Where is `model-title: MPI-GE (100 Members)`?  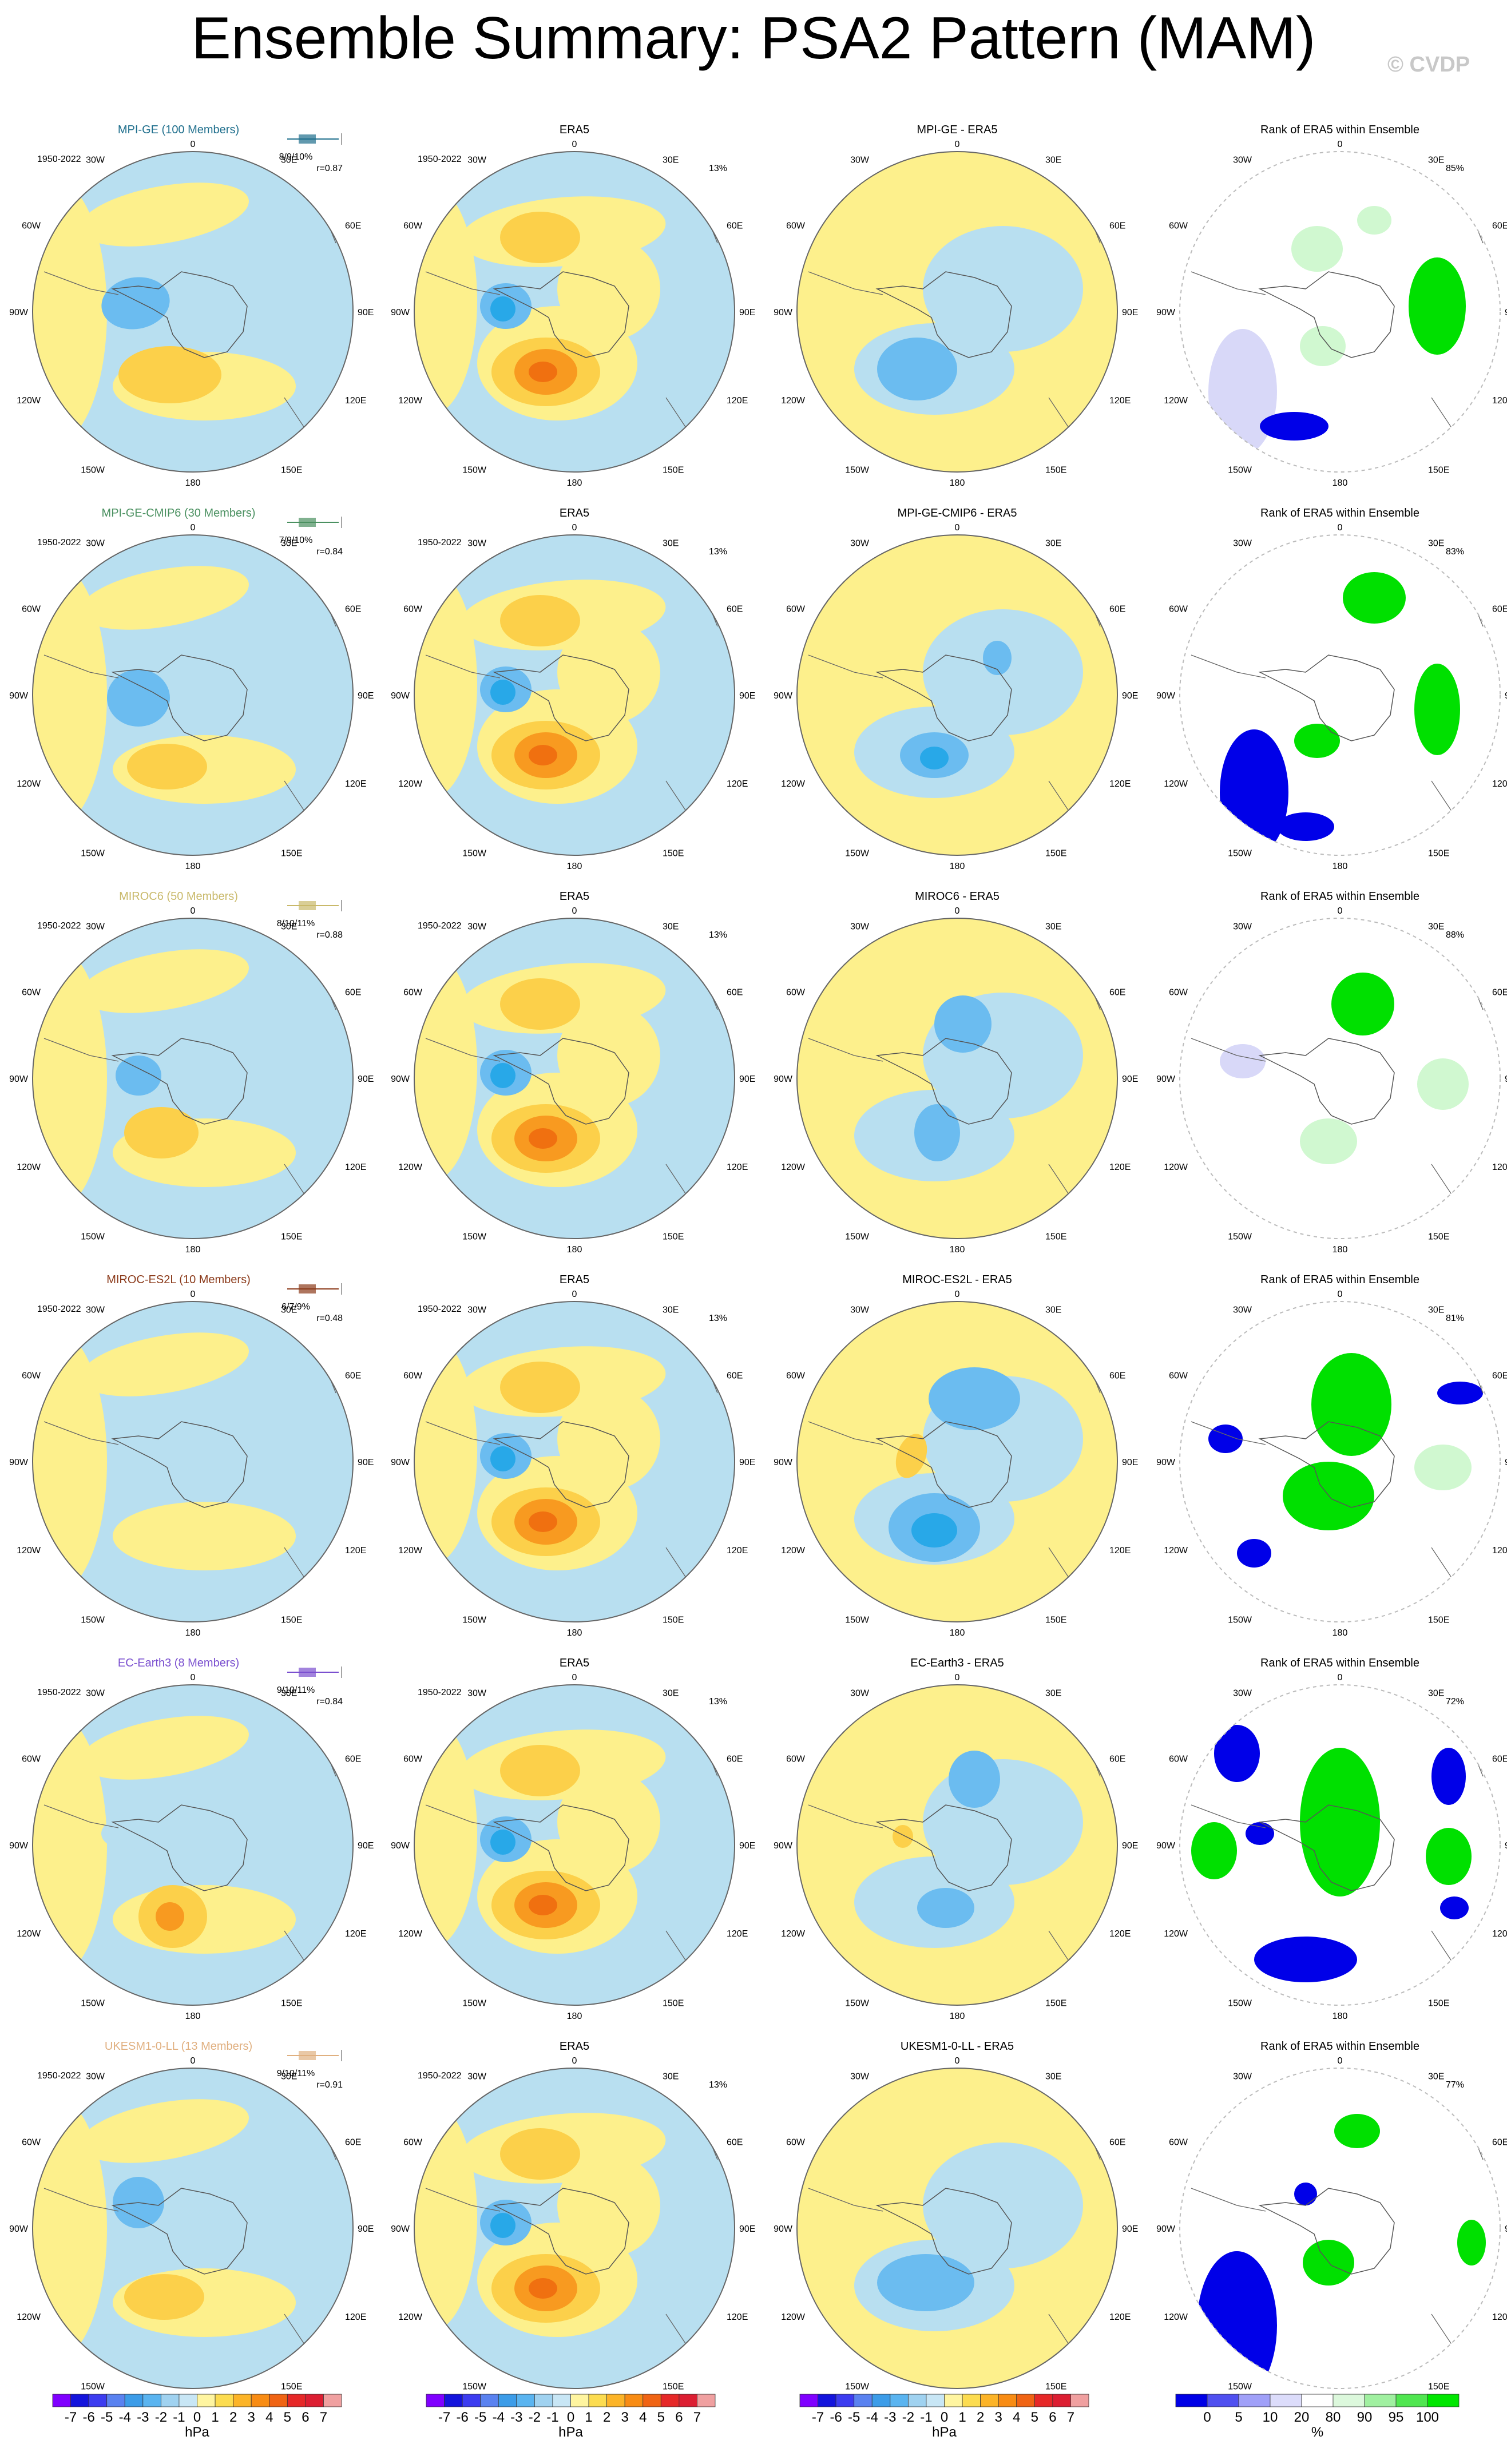 model-title: MPI-GE (100 Members) is located at coordinates (179, 130).